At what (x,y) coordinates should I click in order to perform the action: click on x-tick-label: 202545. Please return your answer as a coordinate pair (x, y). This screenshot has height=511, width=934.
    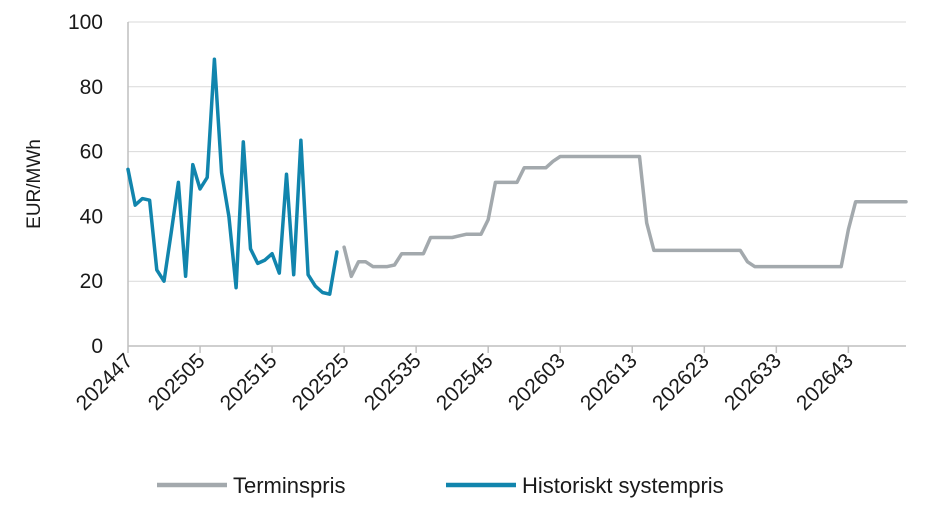
    Looking at the image, I should click on (465, 382).